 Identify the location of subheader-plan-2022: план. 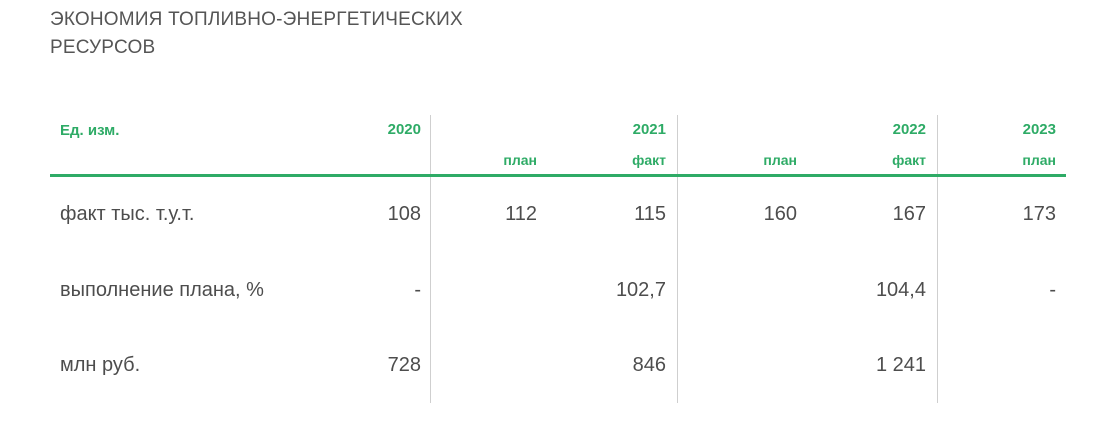
(780, 160).